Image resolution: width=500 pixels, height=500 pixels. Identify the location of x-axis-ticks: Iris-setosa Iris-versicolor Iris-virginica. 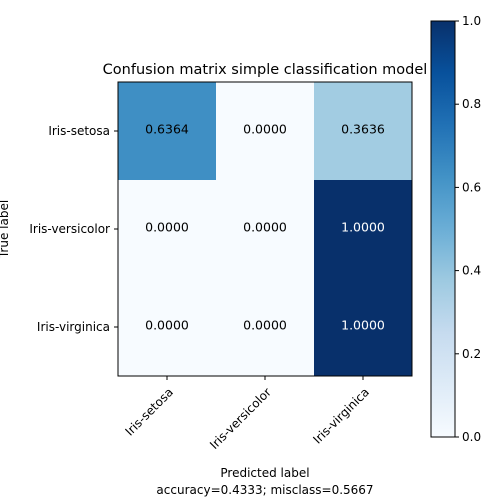
(247, 414).